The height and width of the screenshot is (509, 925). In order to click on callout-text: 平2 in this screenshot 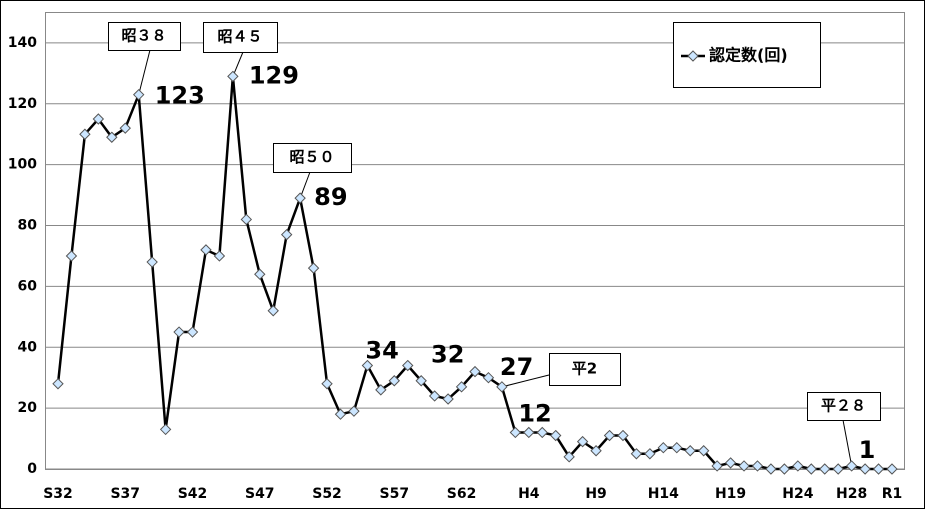, I will do `click(584, 369)`.